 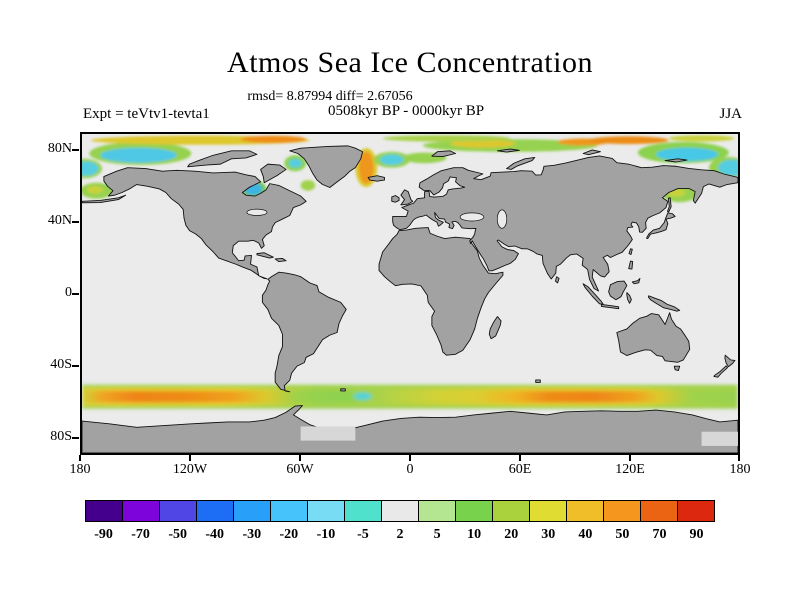 I want to click on colorbar-label: 70, so click(x=659, y=534).